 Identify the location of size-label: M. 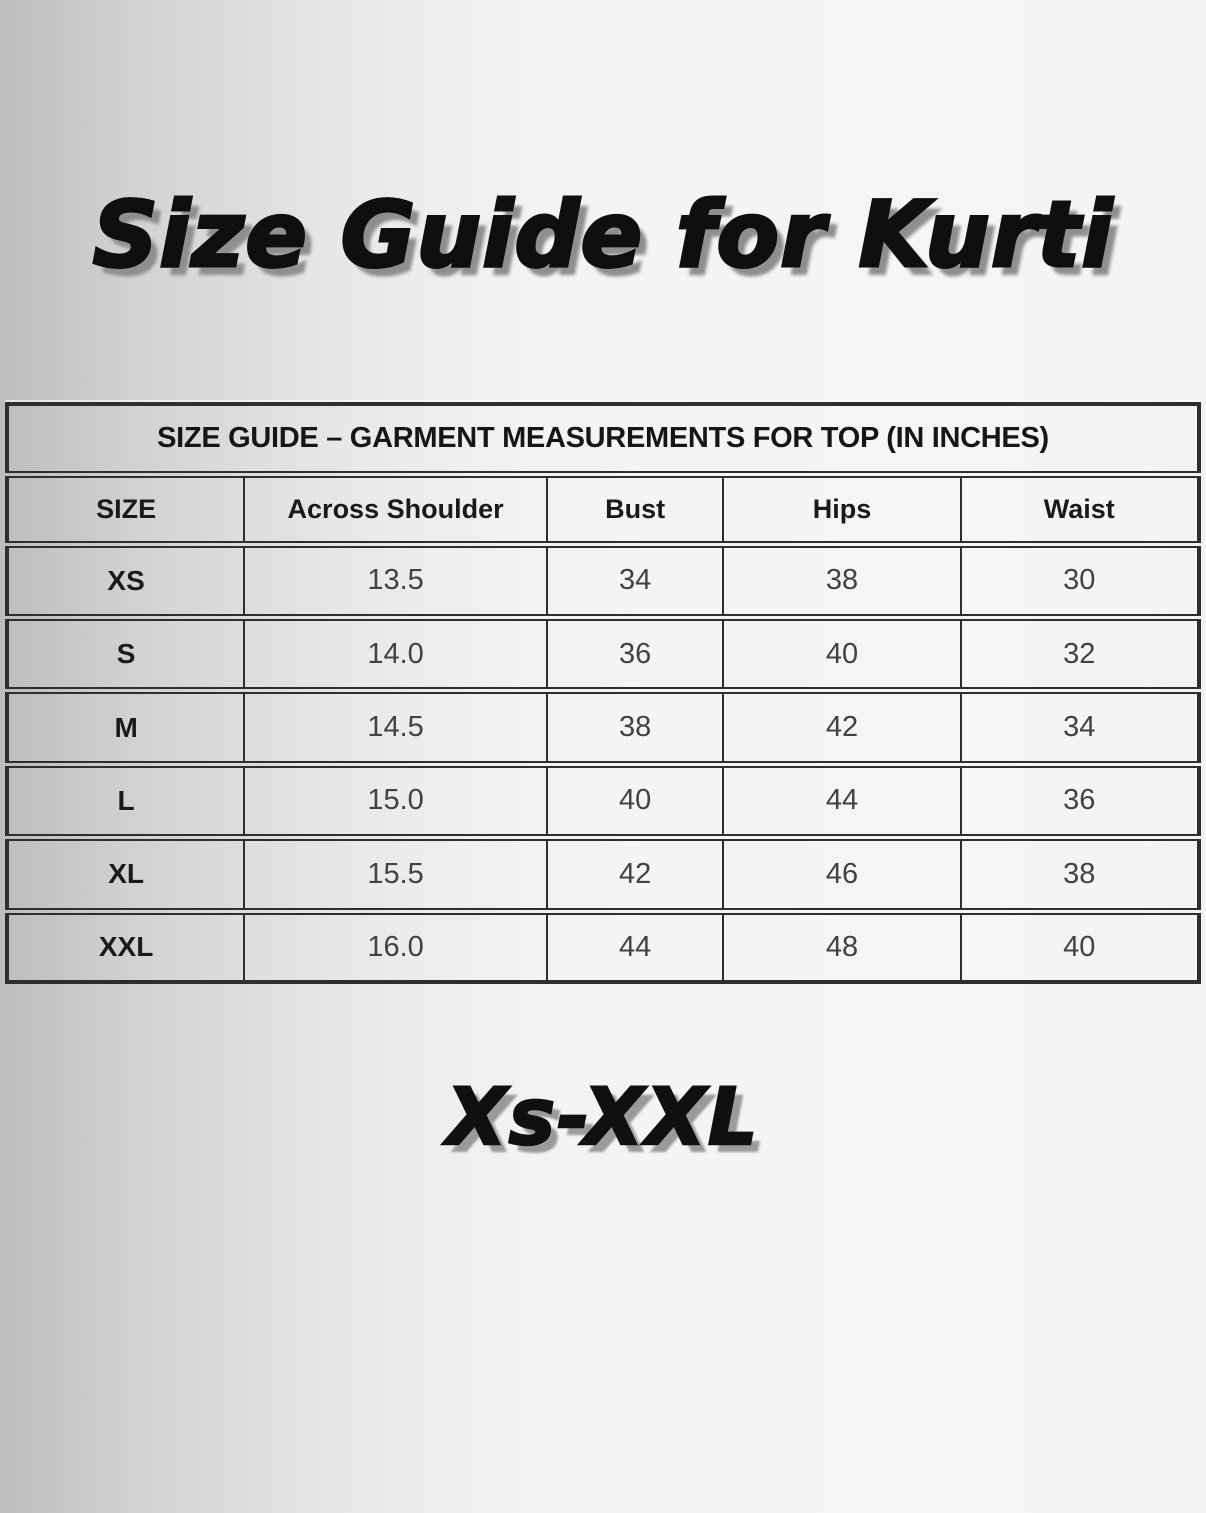
(125, 727).